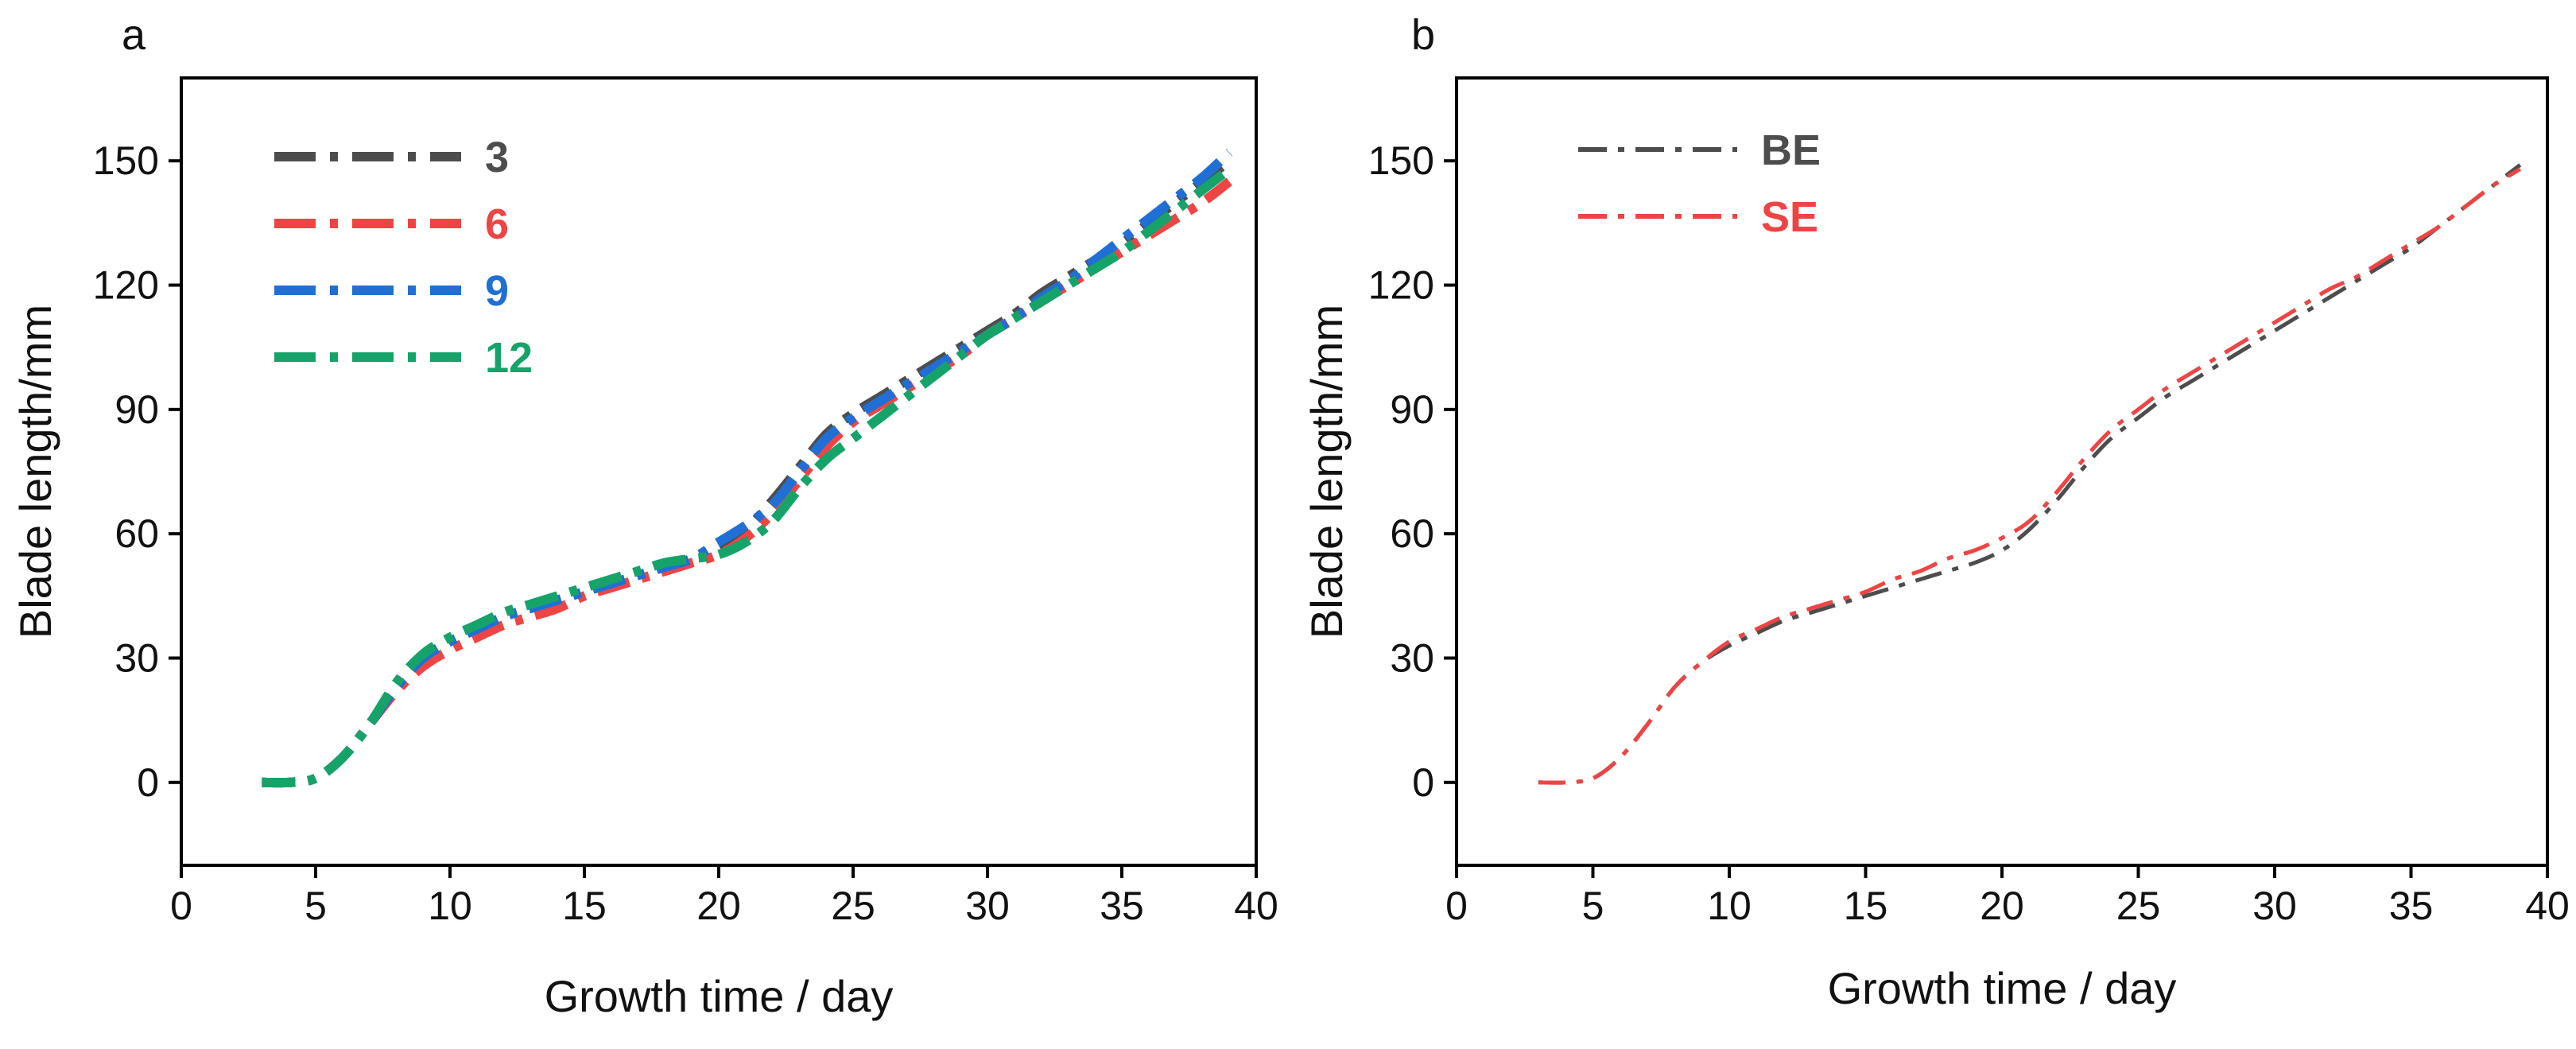 Image resolution: width=2576 pixels, height=1049 pixels. Describe the element at coordinates (1423, 35) in the screenshot. I see `panel-b-letter: b` at that location.